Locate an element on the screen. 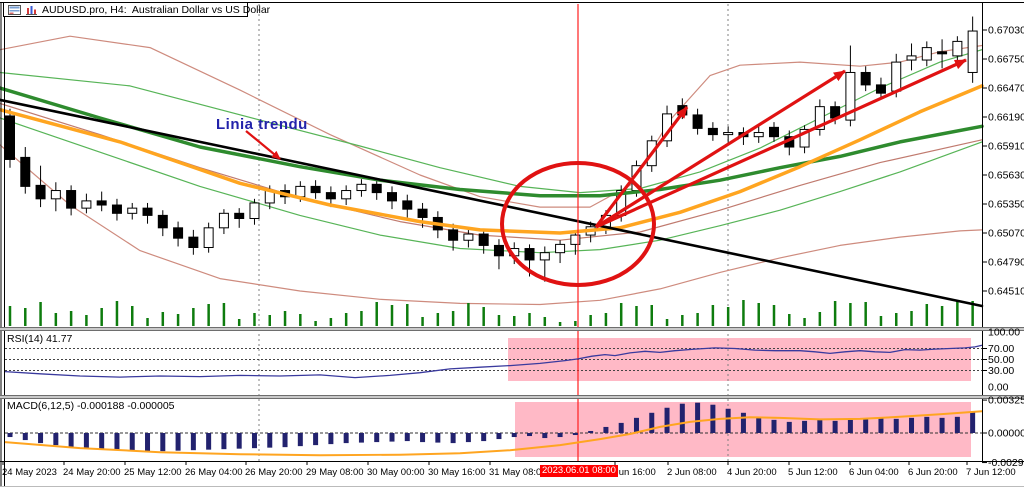 Image resolution: width=1024 pixels, height=487 pixels. trendline-annotation-label: Linia trendu is located at coordinates (262, 124).